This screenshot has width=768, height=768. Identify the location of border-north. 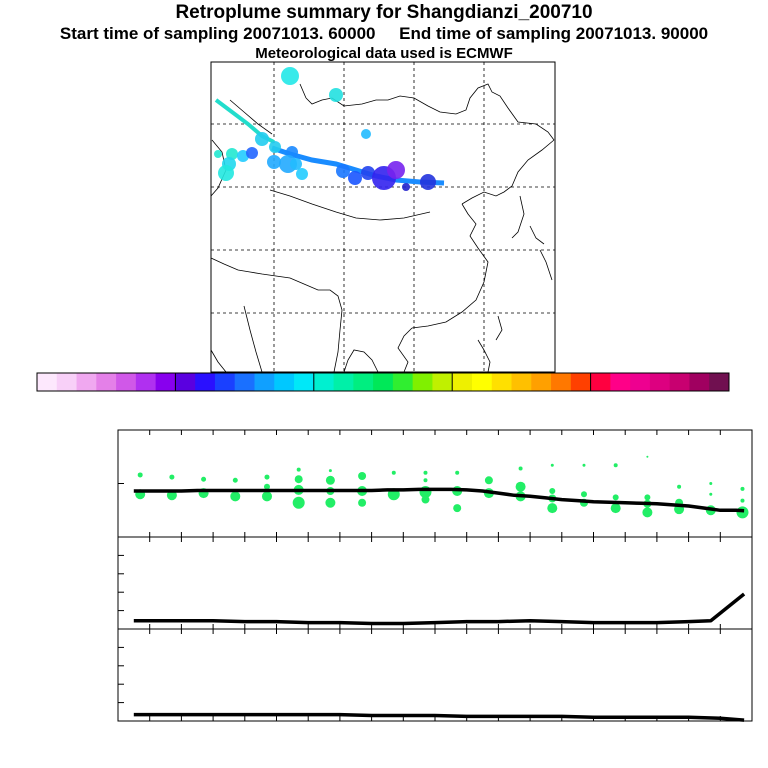
(430, 112).